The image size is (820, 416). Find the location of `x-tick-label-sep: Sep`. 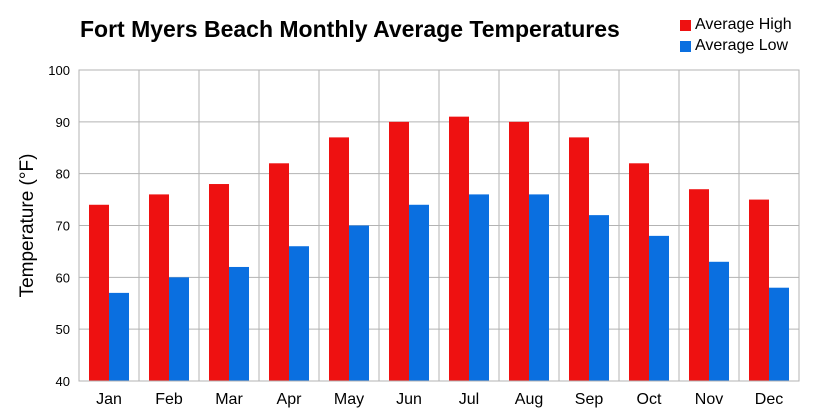

x-tick-label-sep: Sep is located at coordinates (589, 399).